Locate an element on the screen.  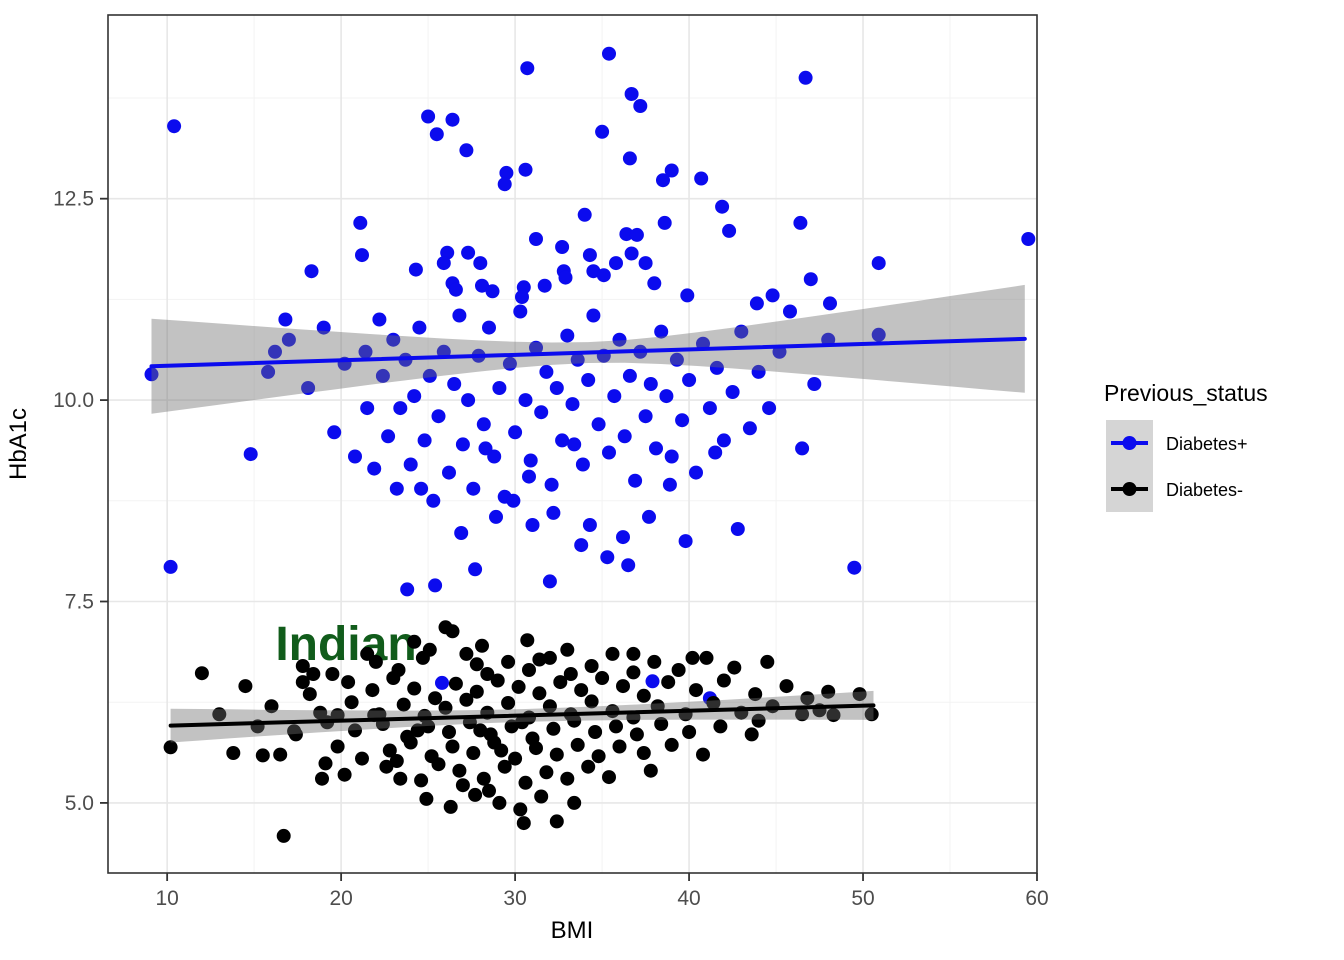
legend-key-point is located at coordinates (1129, 489).